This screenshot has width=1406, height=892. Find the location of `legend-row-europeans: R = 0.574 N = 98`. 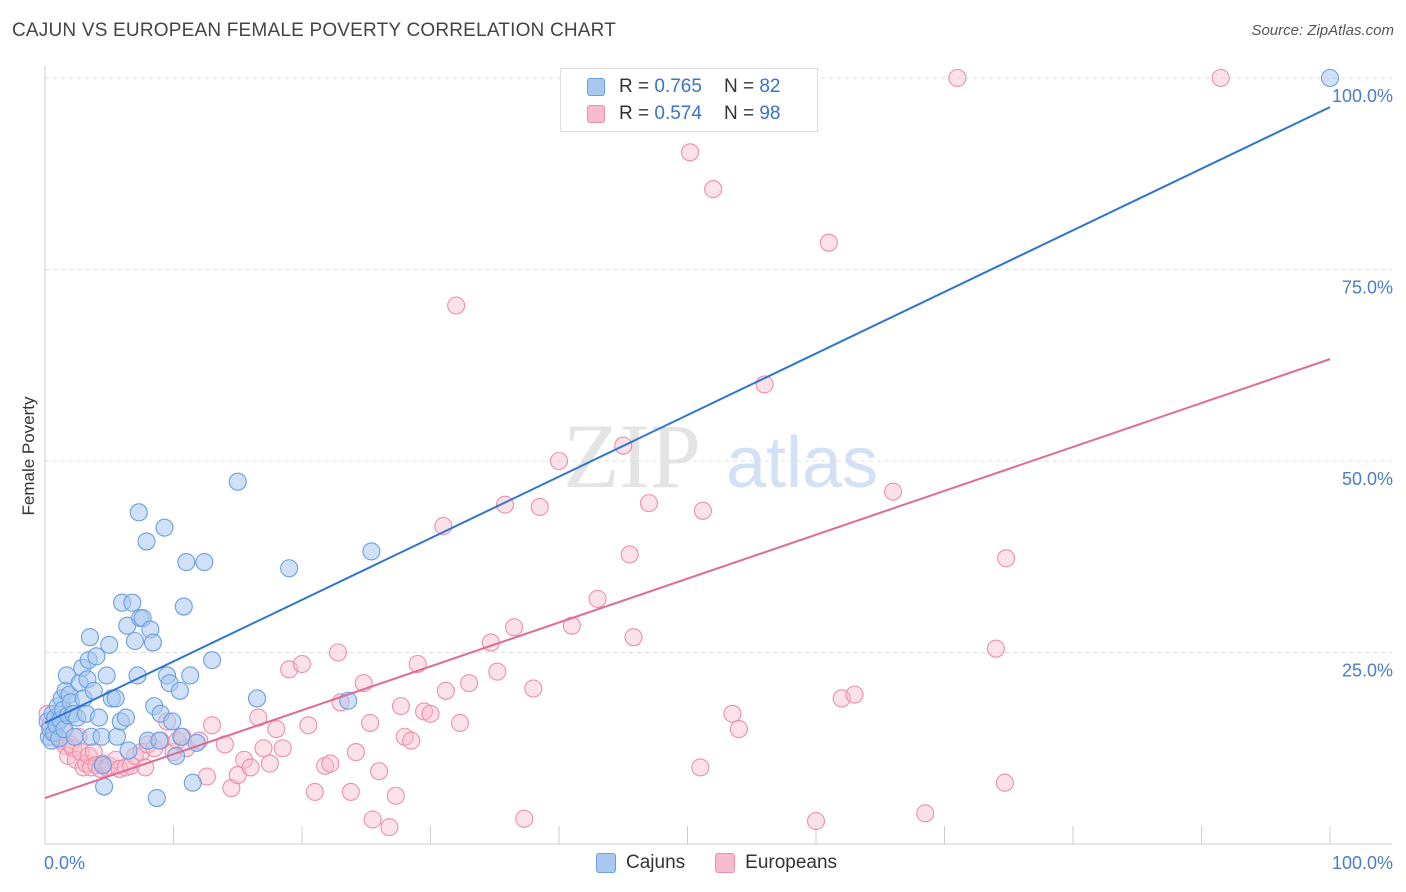

legend-row-europeans: R = 0.574 N = 98 is located at coordinates (683, 114).